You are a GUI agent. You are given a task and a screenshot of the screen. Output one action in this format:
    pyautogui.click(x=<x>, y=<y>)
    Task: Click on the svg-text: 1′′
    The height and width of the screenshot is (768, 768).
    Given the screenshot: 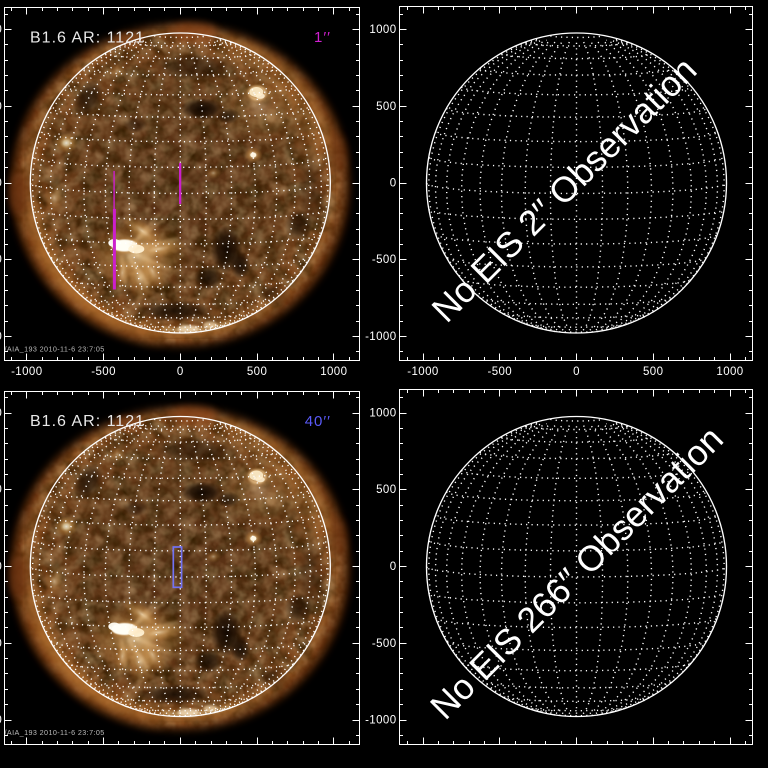 What is the action you would take?
    pyautogui.click(x=322, y=37)
    